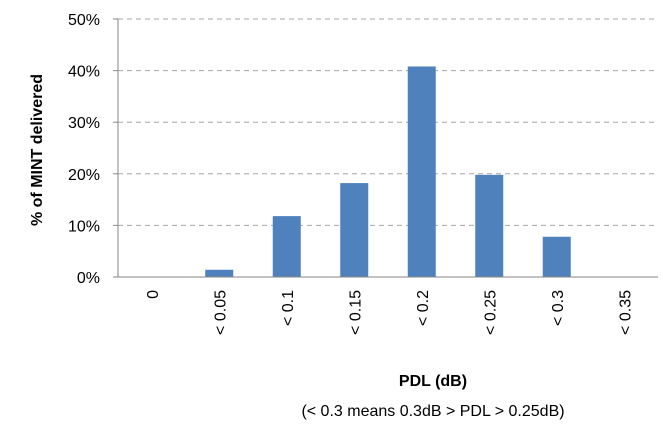 The height and width of the screenshot is (426, 663). What do you see at coordinates (288, 308) in the screenshot?
I see `x-tick-label: < 0.1` at bounding box center [288, 308].